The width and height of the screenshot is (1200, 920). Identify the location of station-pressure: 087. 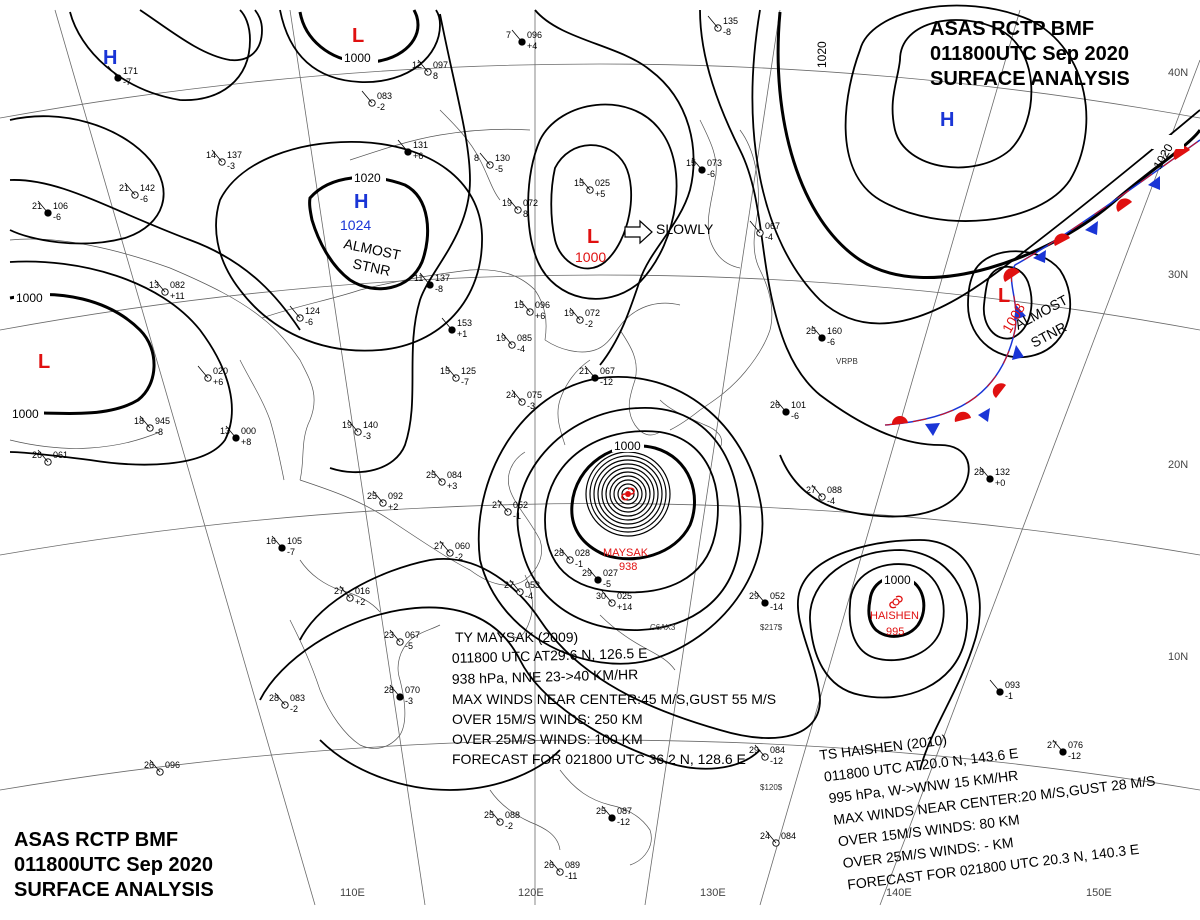
(624, 811).